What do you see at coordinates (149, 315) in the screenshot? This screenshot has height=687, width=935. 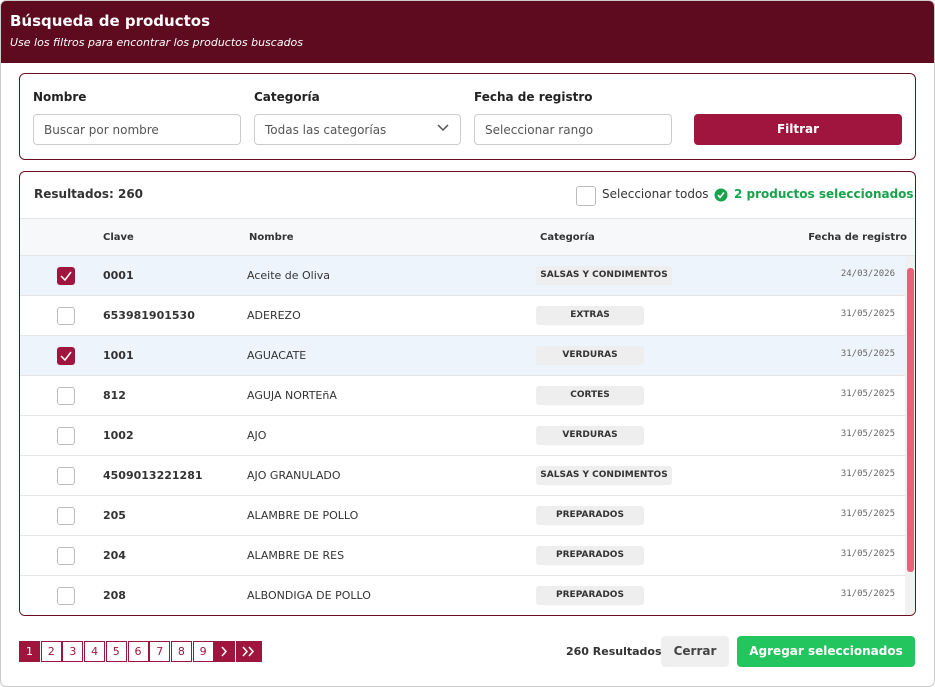 I see `code: 653981901530` at bounding box center [149, 315].